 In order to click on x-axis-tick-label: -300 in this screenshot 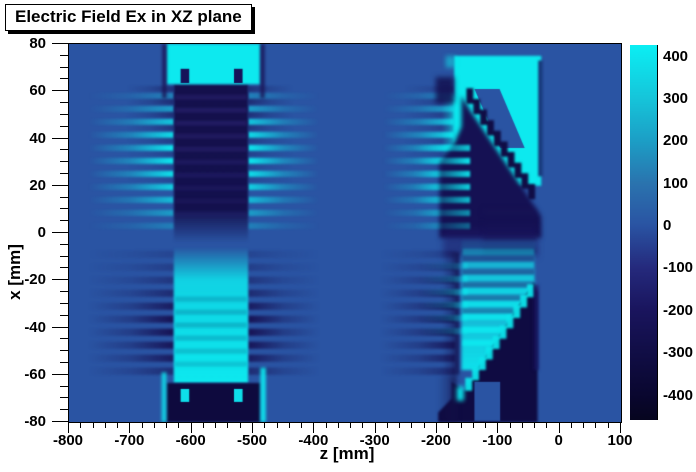, I will do `click(374, 440)`.